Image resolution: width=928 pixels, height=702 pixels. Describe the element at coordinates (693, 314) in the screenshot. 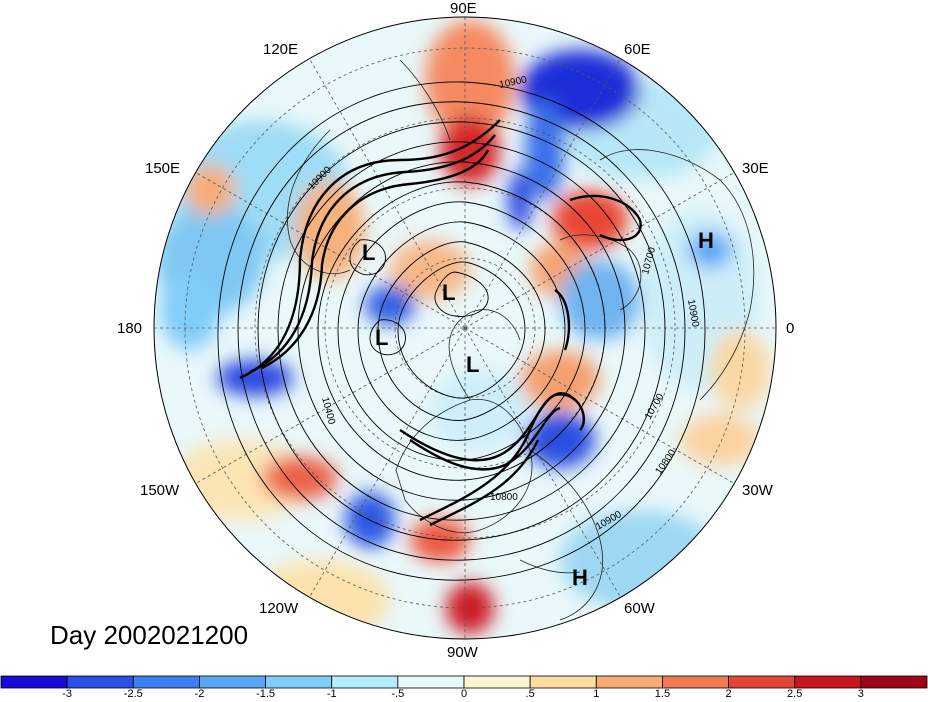

I see `contour-label: 10900` at that location.